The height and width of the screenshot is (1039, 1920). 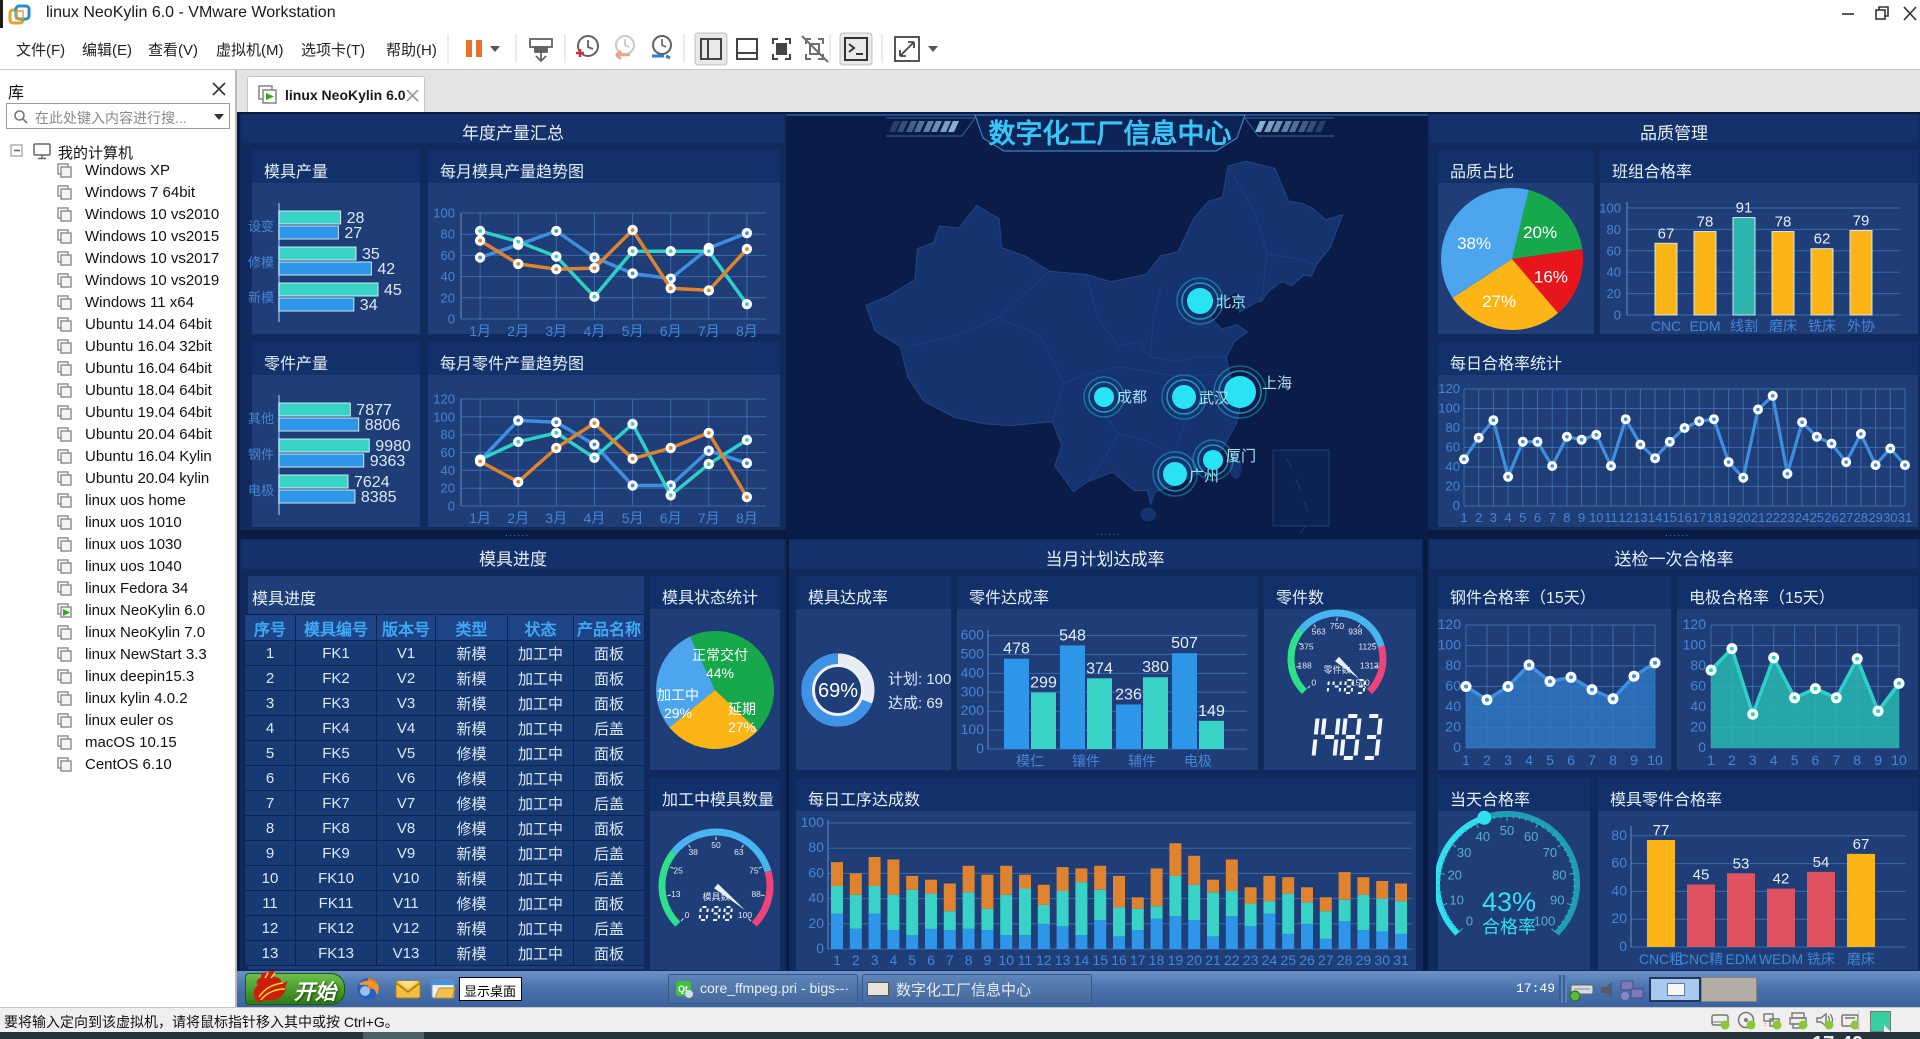 I want to click on svg-text: 35, so click(x=371, y=254).